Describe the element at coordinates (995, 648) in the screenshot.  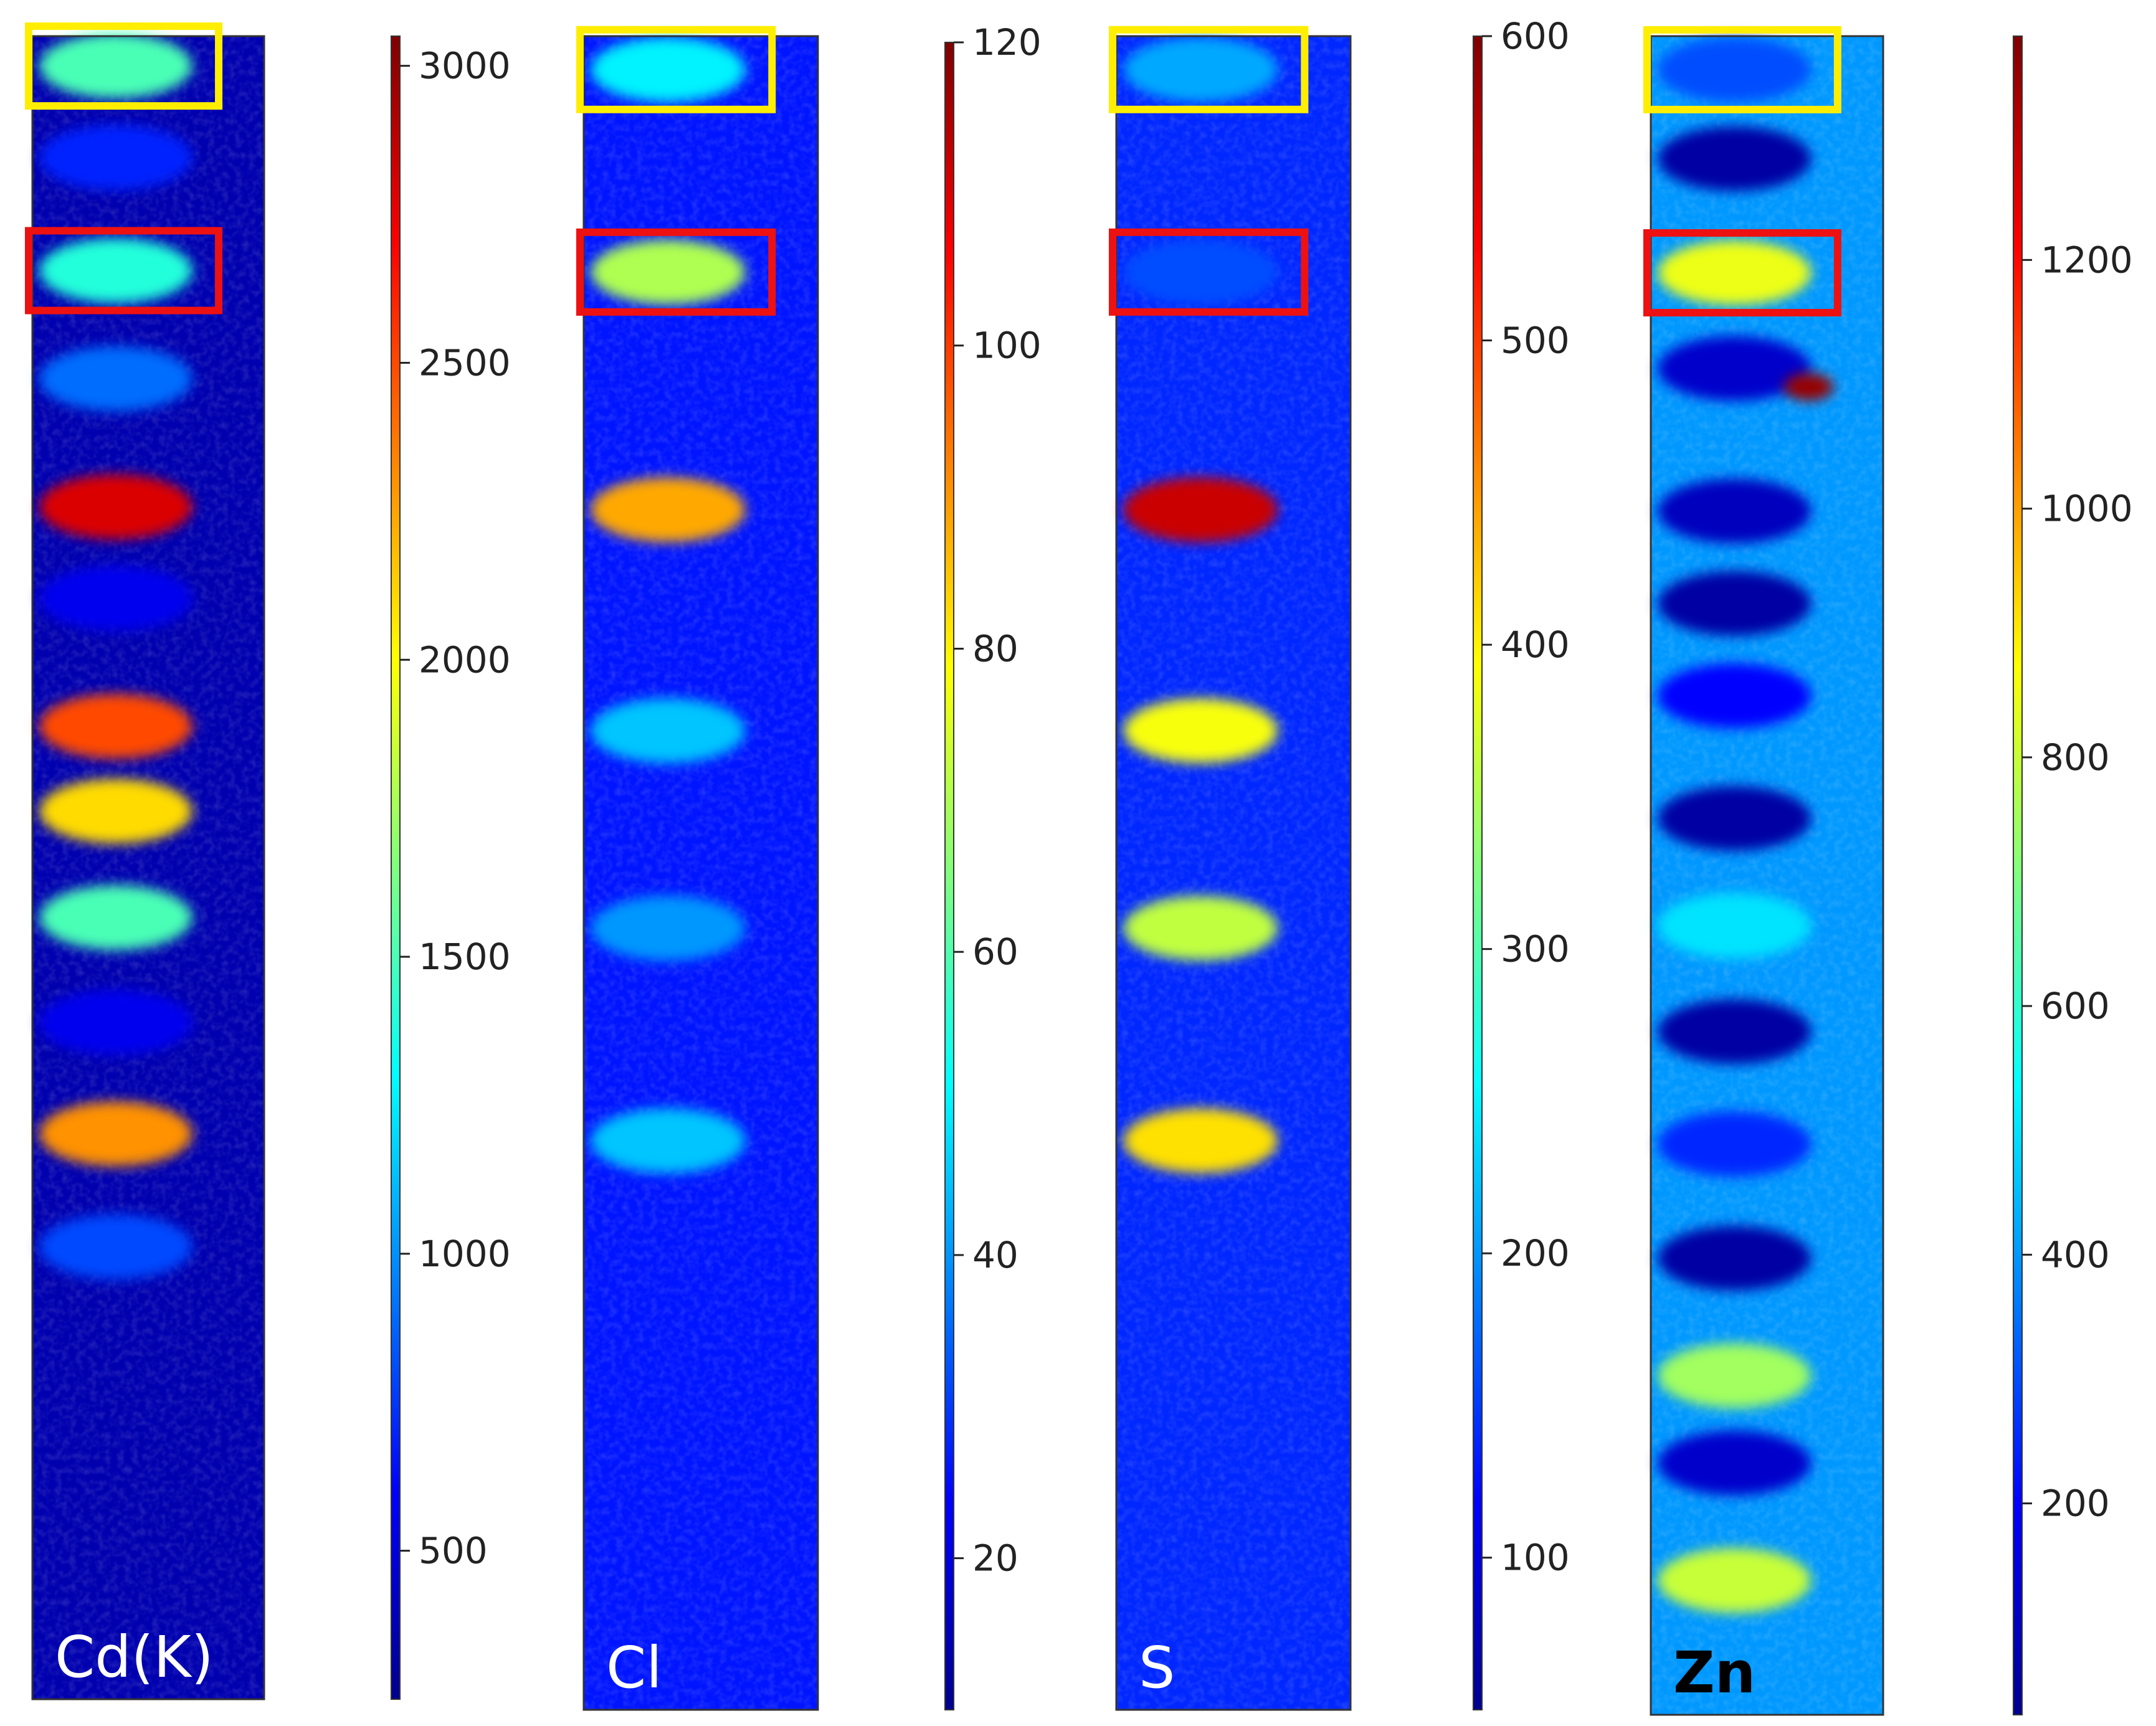
I see `colorbar-tick-label: 80` at that location.